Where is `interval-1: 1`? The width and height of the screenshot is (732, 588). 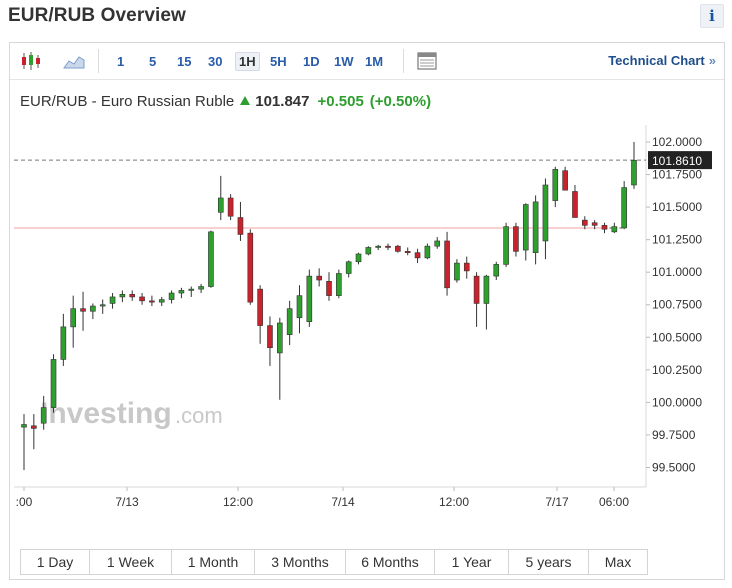 interval-1: 1 is located at coordinates (121, 61).